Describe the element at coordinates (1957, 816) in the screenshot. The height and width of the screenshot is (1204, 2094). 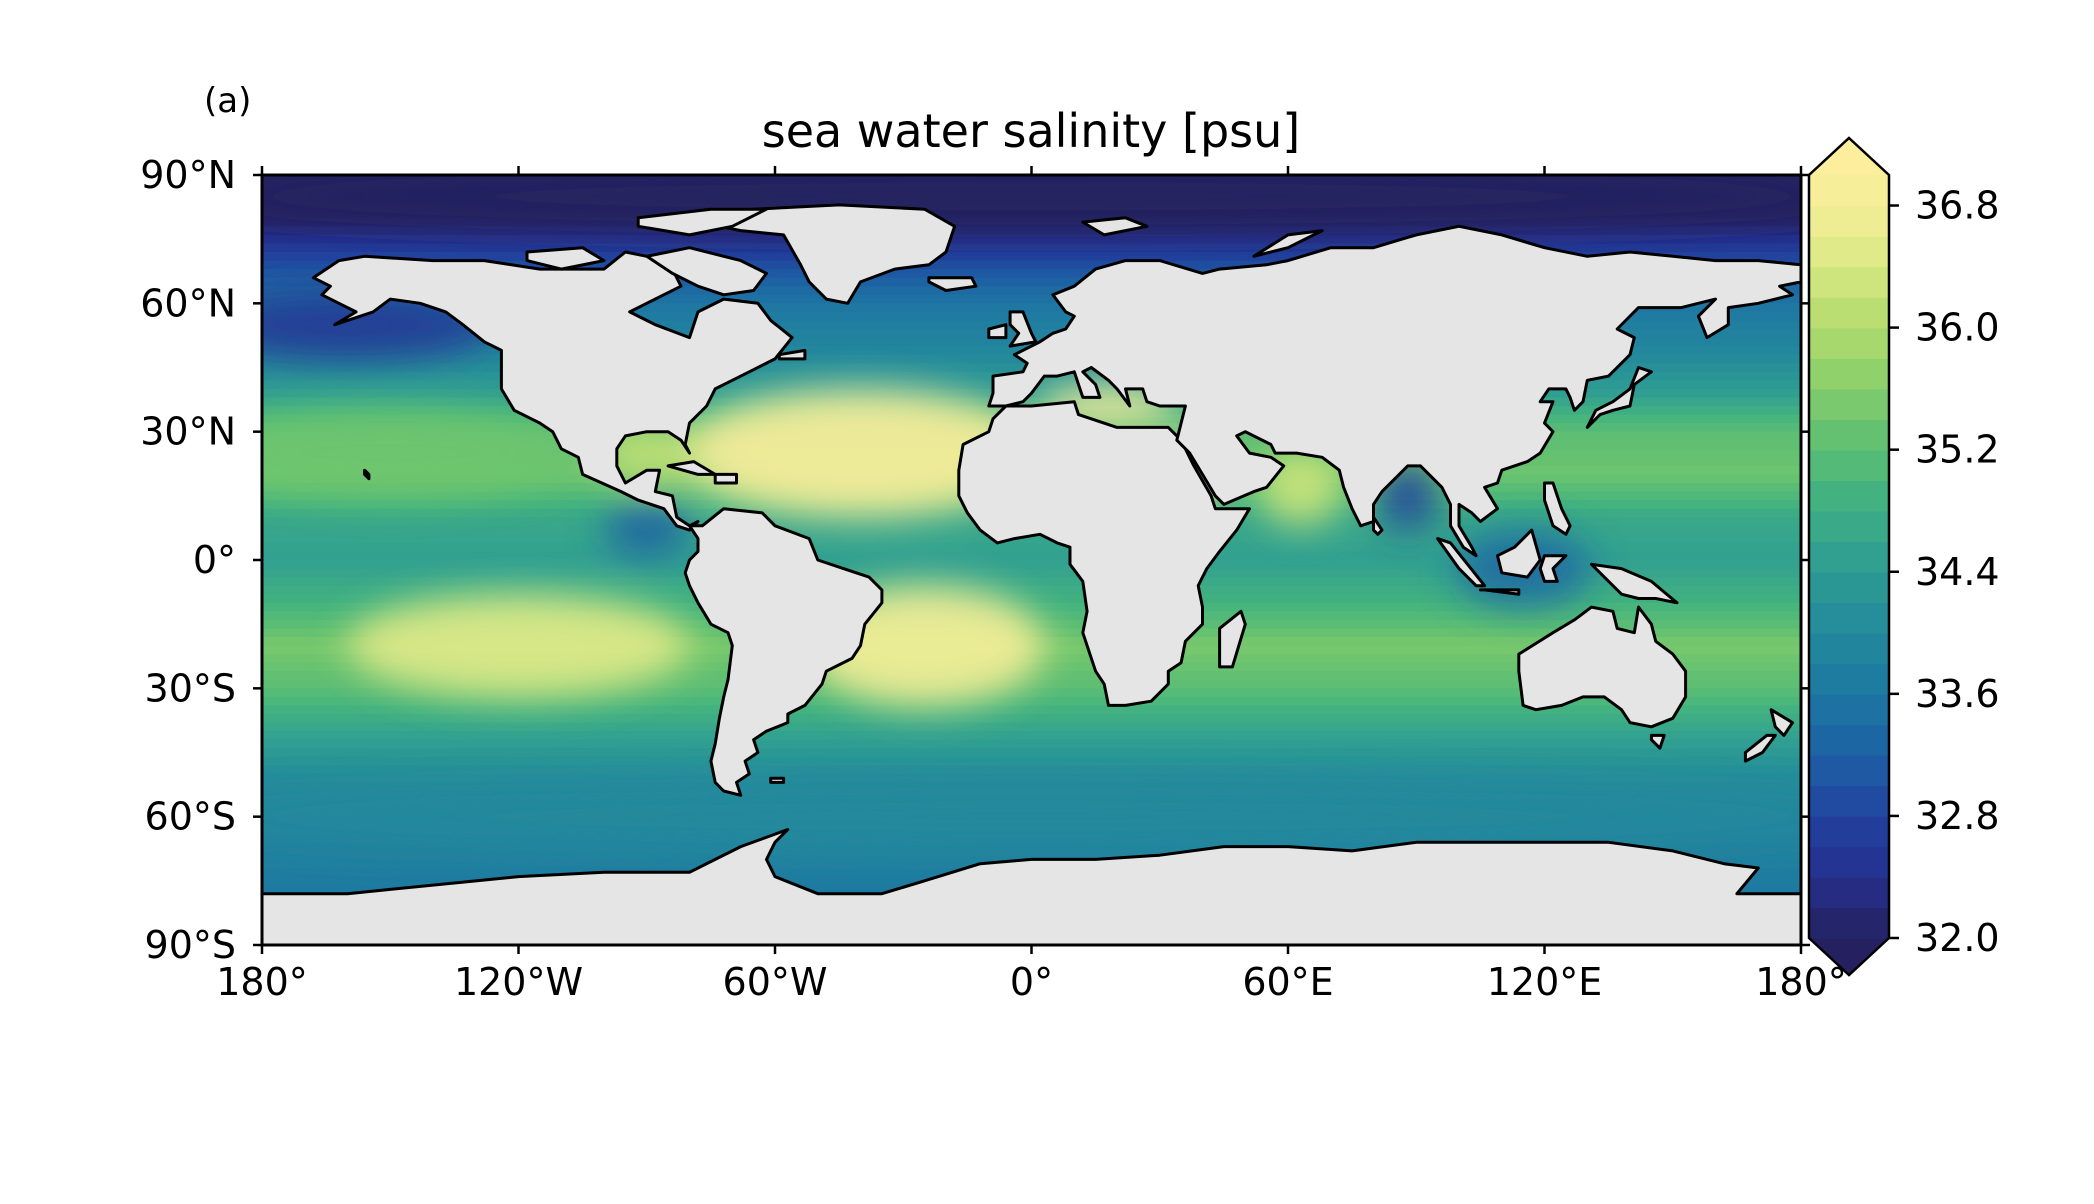
I see `colorbar-tick-label: 32.8` at that location.